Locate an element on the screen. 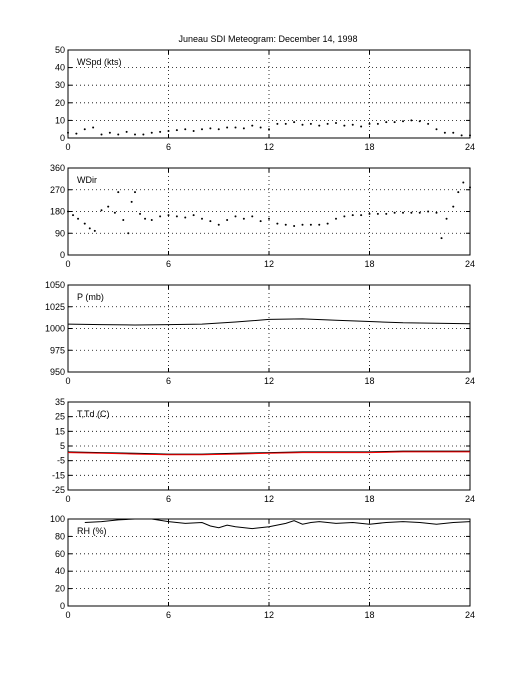 The width and height of the screenshot is (520, 683). rh-ytick-label: 80 is located at coordinates (60, 536).